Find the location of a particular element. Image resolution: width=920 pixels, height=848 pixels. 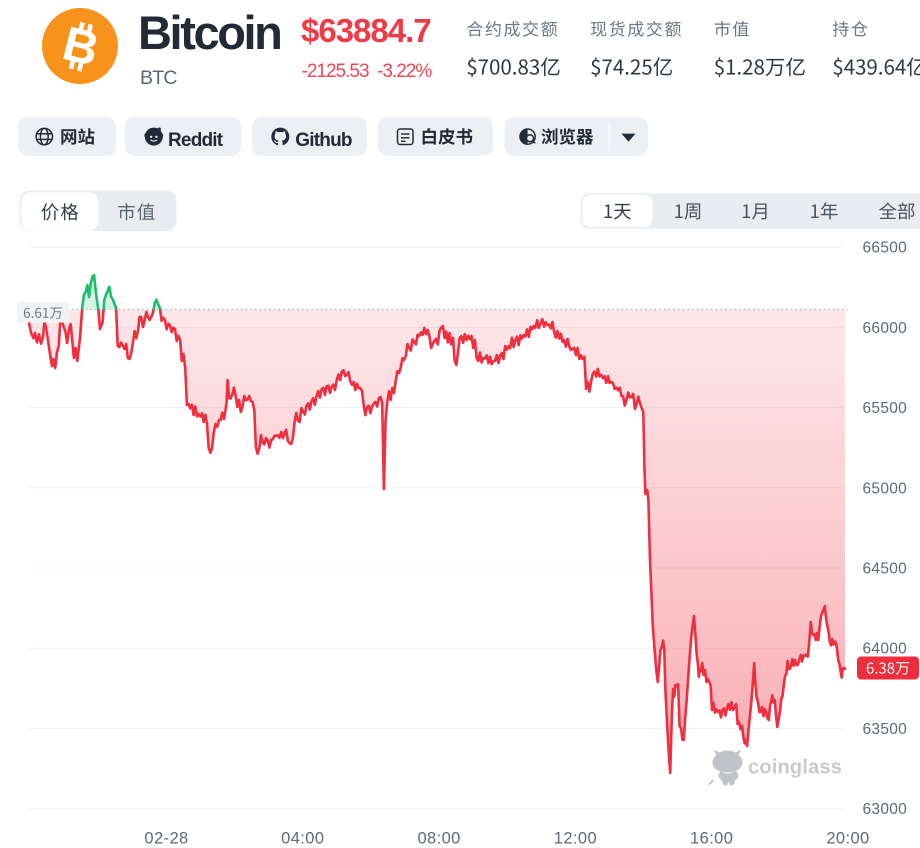

svg-text: 08:00 is located at coordinates (438, 839).